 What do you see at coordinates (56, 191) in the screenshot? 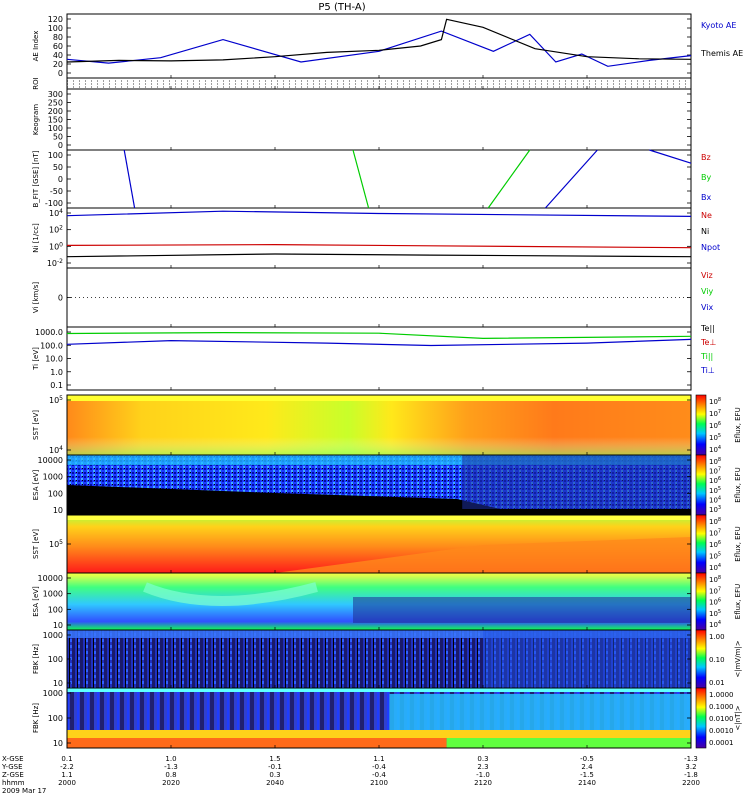
I see `y-tick-label: -50` at bounding box center [56, 191].